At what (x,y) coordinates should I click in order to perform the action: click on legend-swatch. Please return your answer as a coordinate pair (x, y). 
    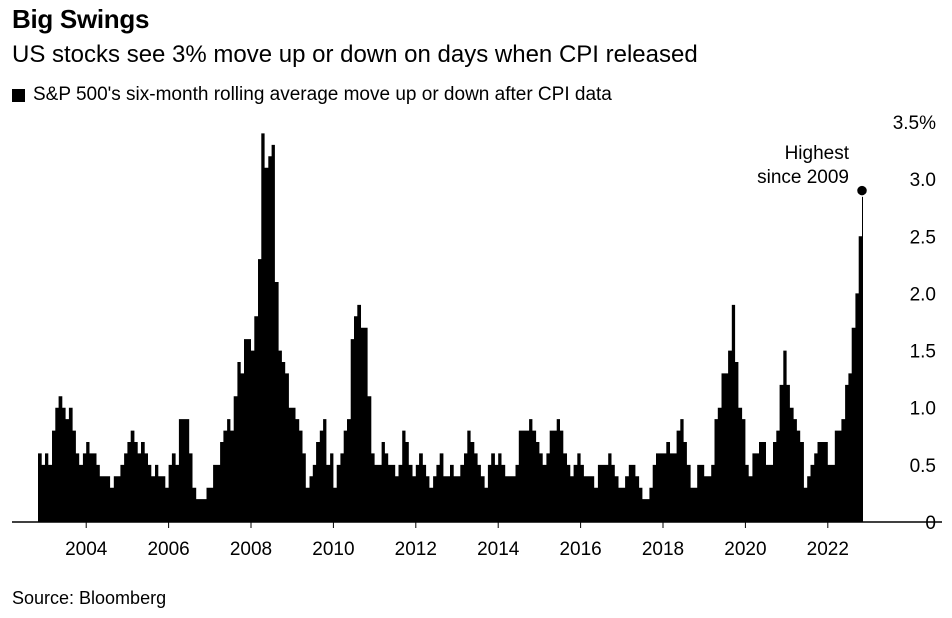
    Looking at the image, I should click on (18, 95).